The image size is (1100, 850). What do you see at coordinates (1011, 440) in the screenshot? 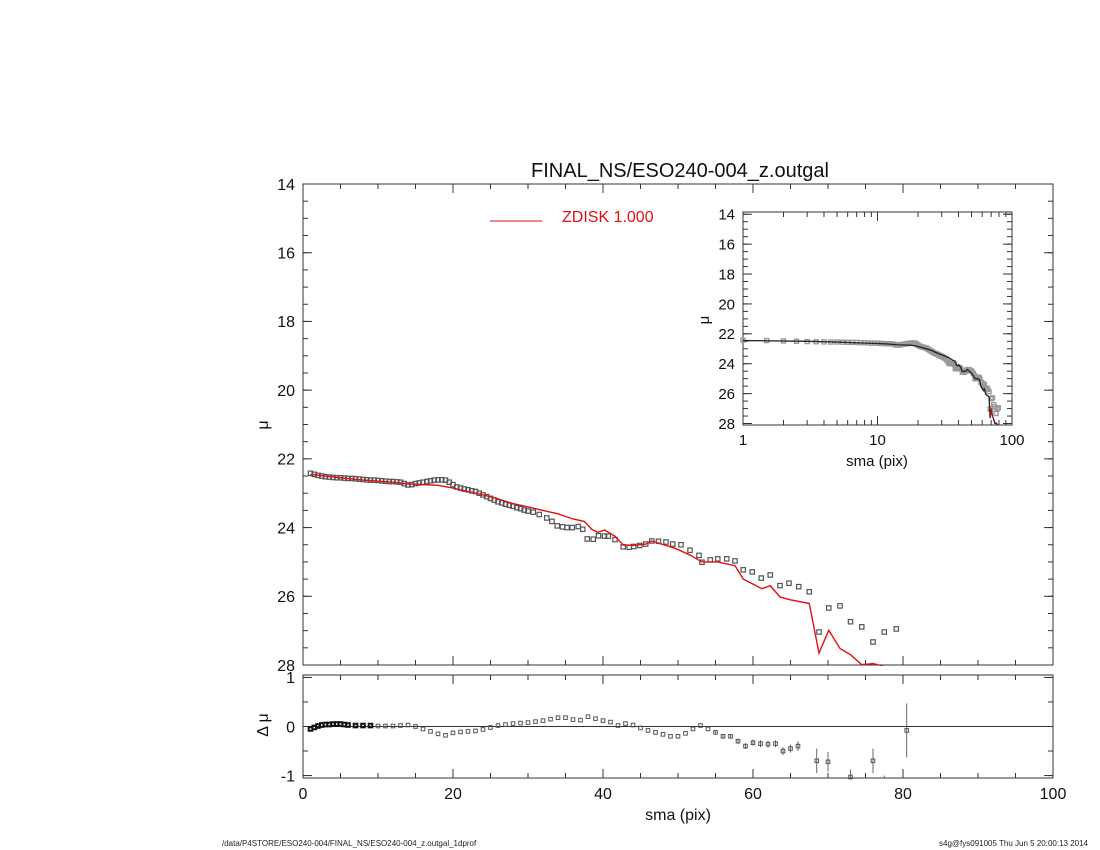
I see `inset-x-tick-label: 100` at bounding box center [1011, 440].